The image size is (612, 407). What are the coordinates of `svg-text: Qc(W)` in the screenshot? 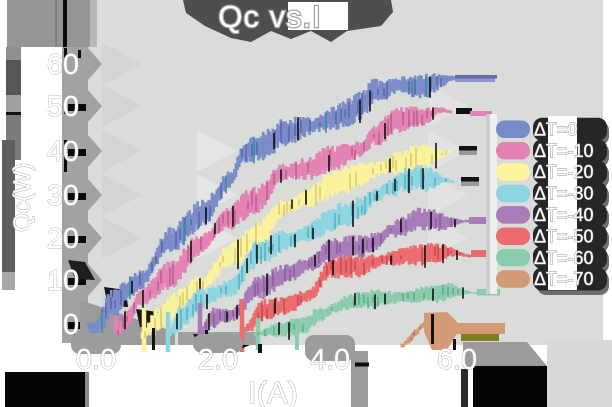 It's located at (22, 197).